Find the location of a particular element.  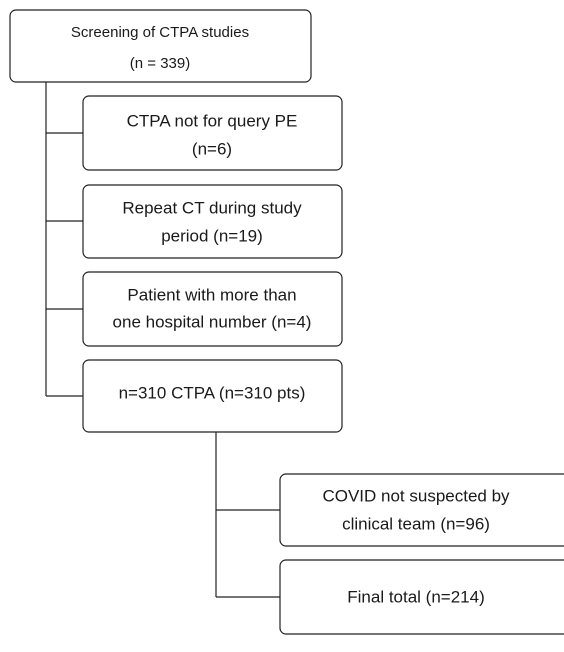

box-text: Repeat CT during study is located at coordinates (212, 207).